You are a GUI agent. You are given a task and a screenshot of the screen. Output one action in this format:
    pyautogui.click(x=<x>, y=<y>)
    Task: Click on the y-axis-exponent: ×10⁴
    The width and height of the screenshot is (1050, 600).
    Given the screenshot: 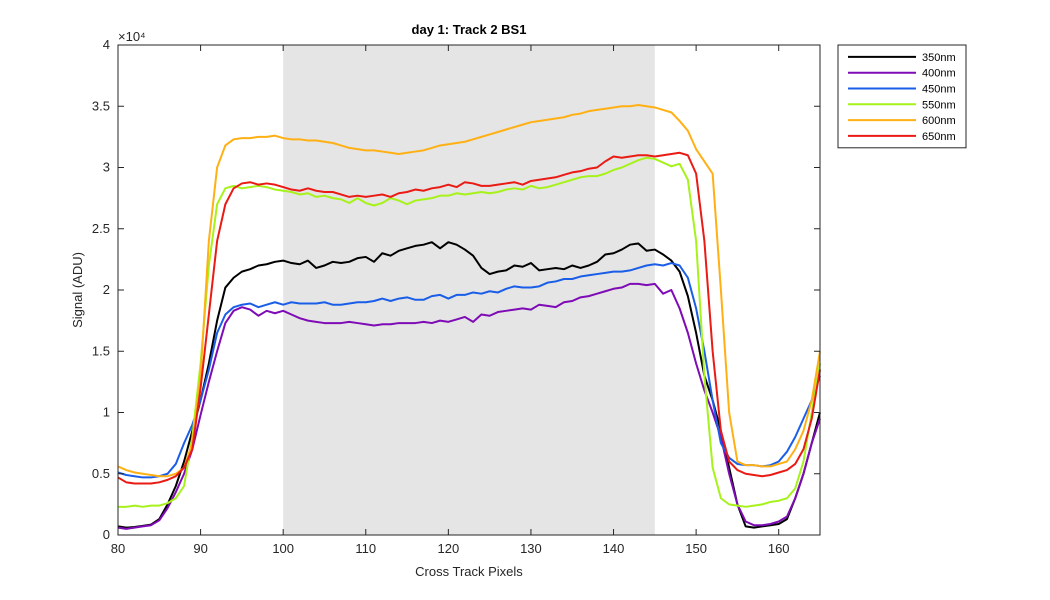 What is the action you would take?
    pyautogui.click(x=132, y=36)
    